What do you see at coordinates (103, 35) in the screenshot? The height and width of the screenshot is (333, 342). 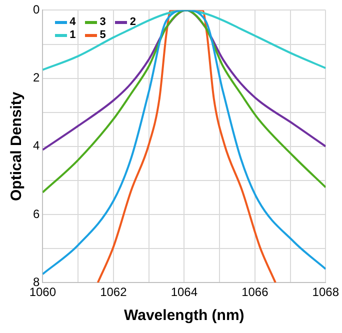 I see `legend-label: 5` at bounding box center [103, 35].